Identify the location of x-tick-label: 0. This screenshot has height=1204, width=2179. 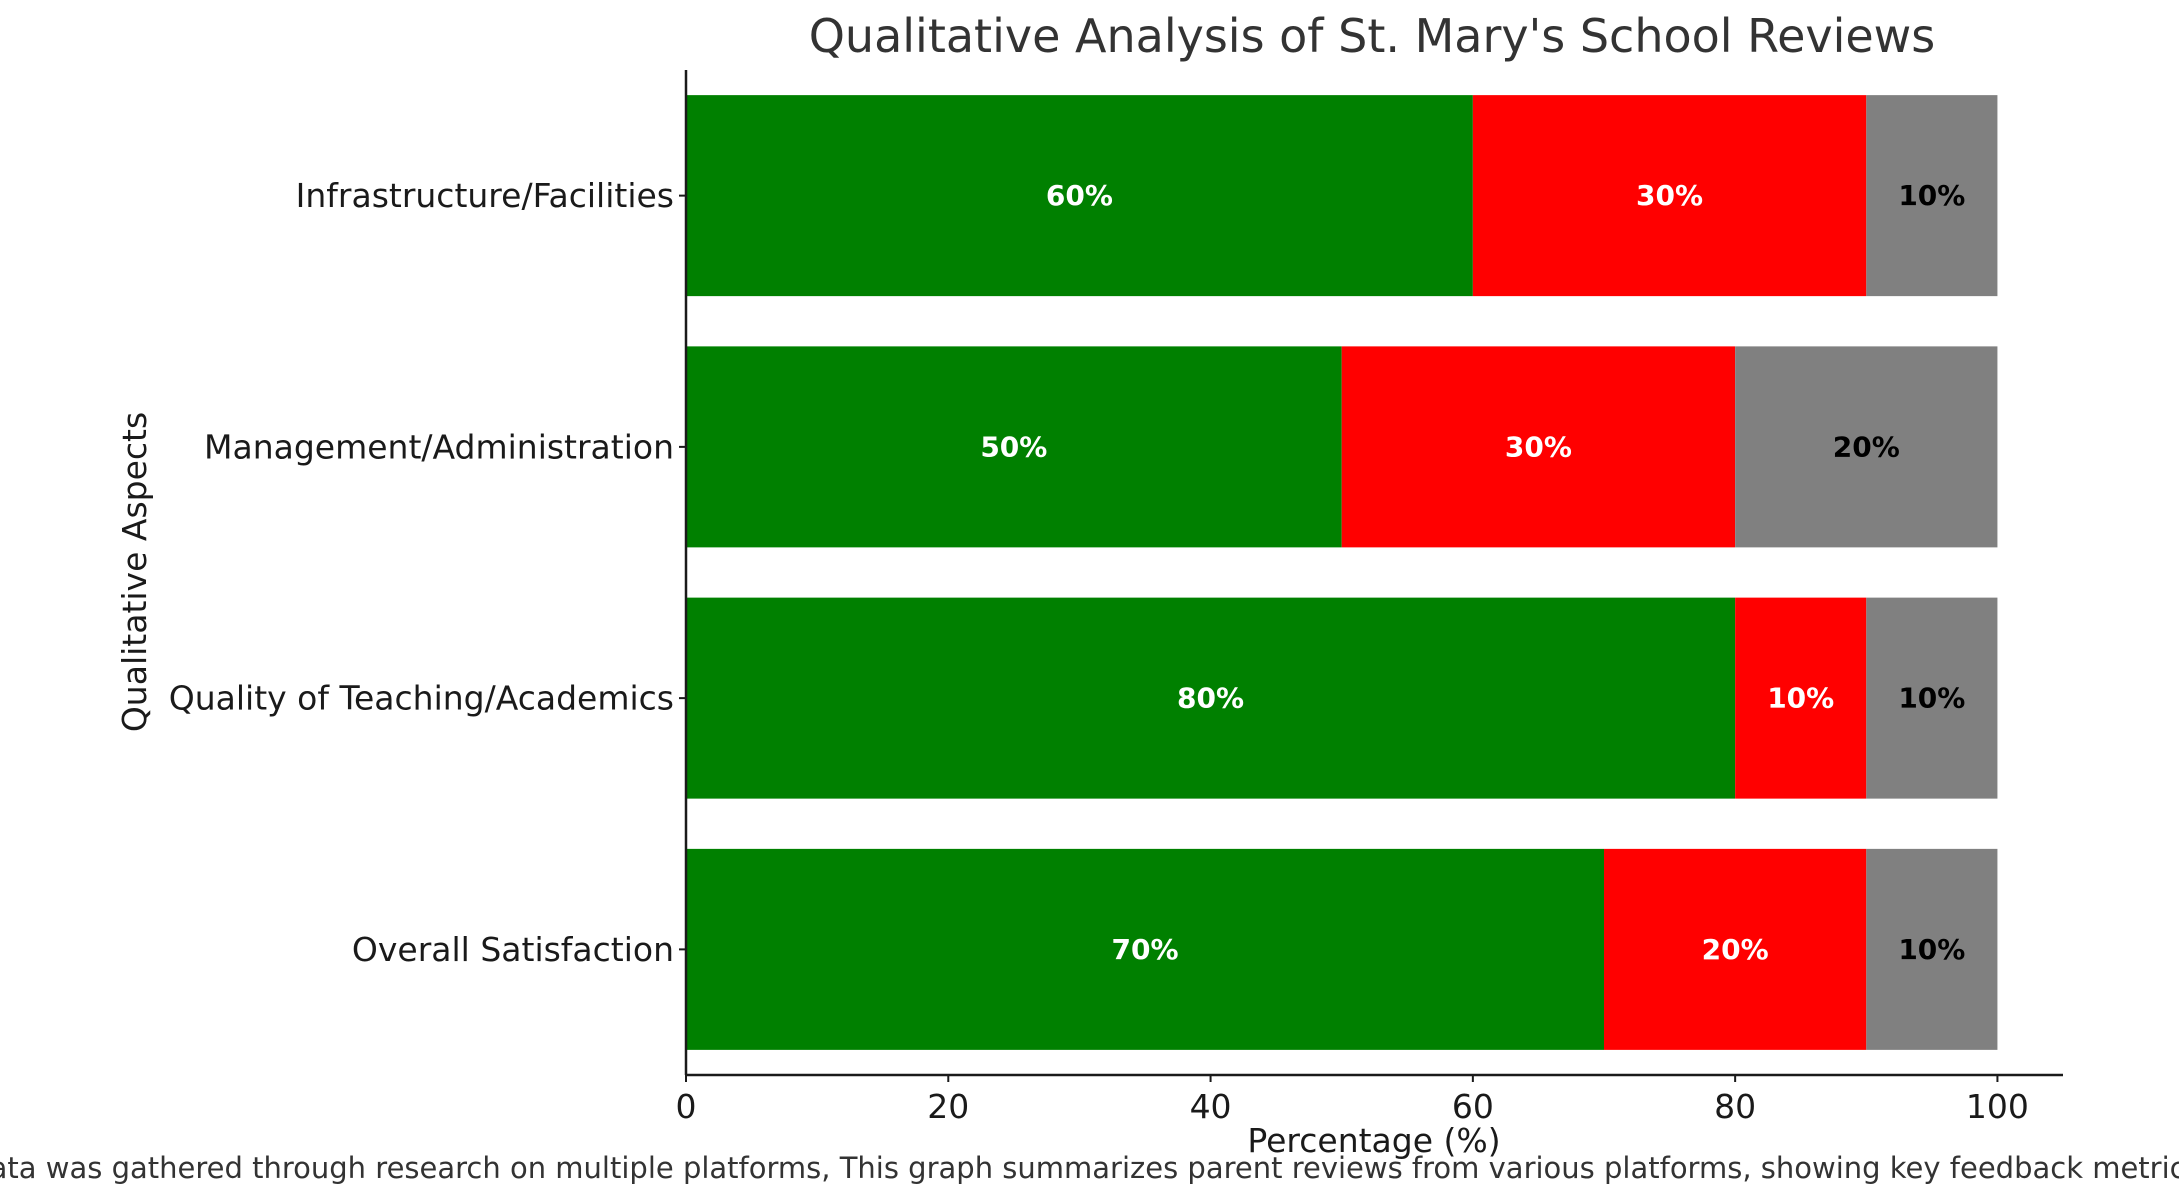
(686, 1106).